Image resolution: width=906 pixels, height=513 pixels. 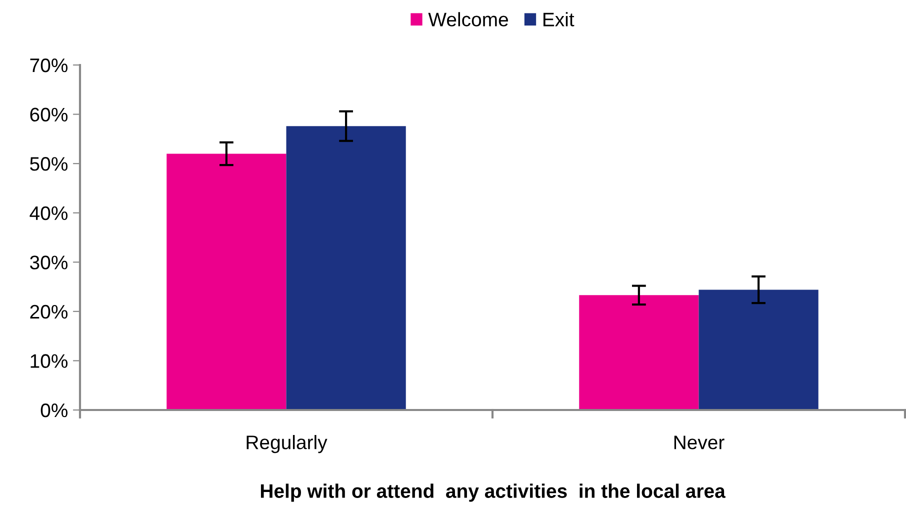 I want to click on y-tick-label: 10%, so click(x=49, y=361).